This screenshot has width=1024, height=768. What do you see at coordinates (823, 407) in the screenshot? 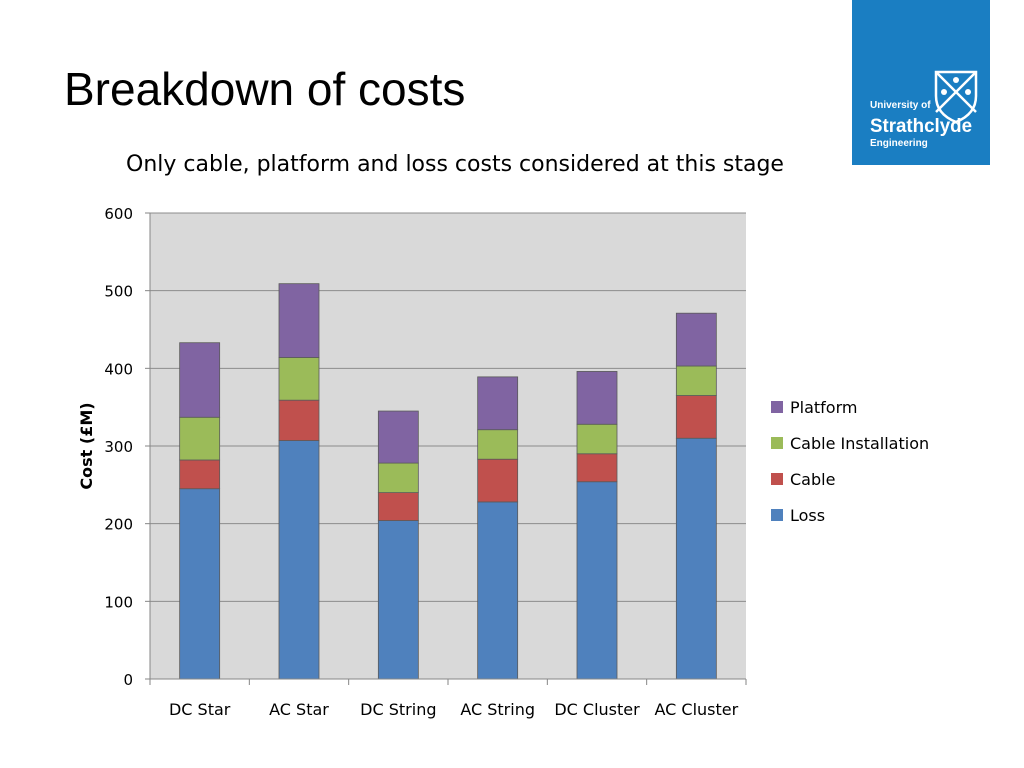
I see `legend-label: Platform` at bounding box center [823, 407].